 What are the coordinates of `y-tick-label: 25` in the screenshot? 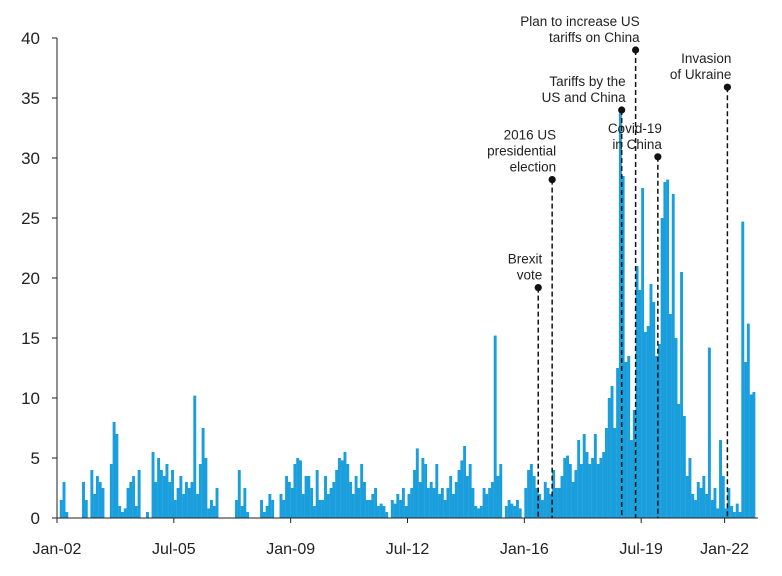 It's located at (30, 218).